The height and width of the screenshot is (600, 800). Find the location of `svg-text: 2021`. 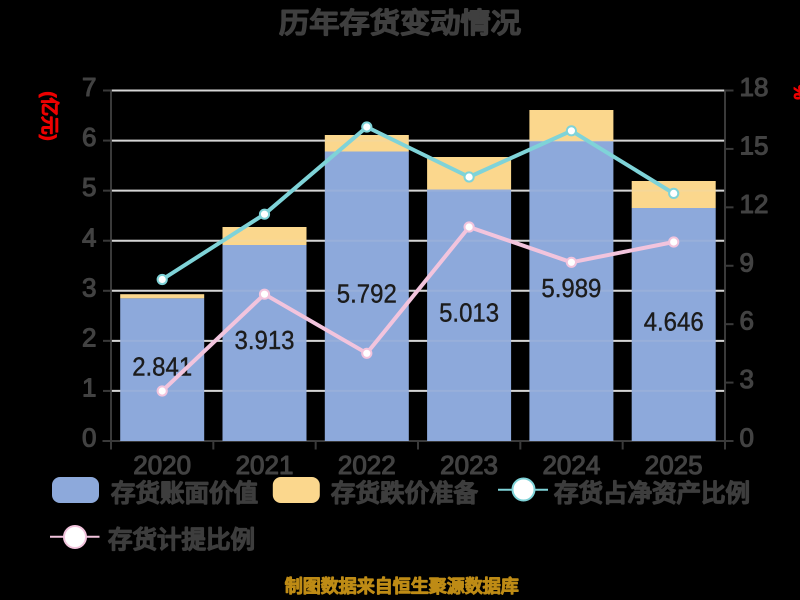

svg-text: 2021 is located at coordinates (265, 465).